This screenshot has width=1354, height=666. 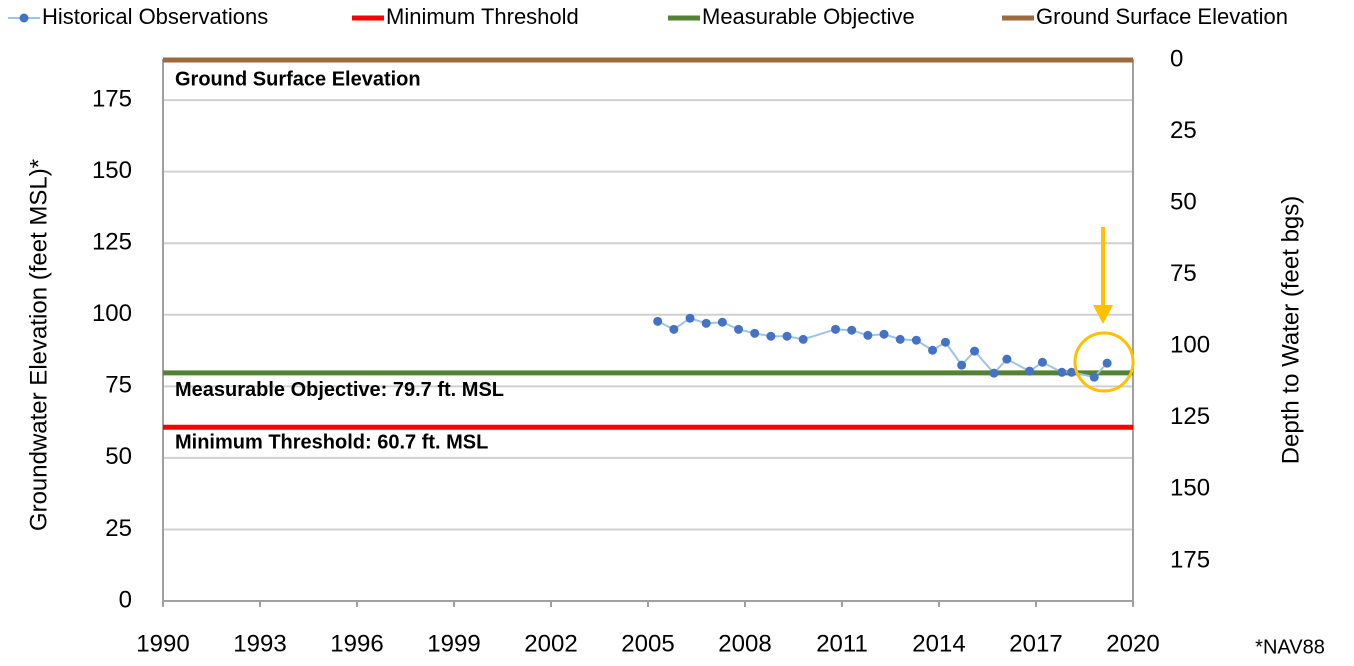 I want to click on highlight-circle, so click(x=1104, y=362).